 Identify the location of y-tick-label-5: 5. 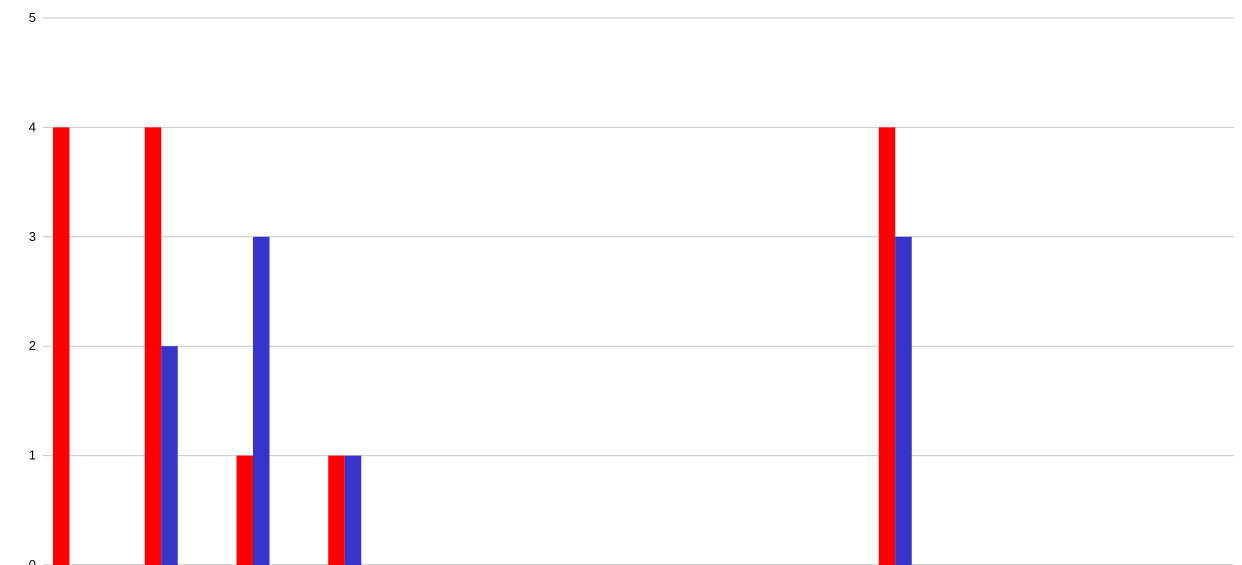
(32, 17).